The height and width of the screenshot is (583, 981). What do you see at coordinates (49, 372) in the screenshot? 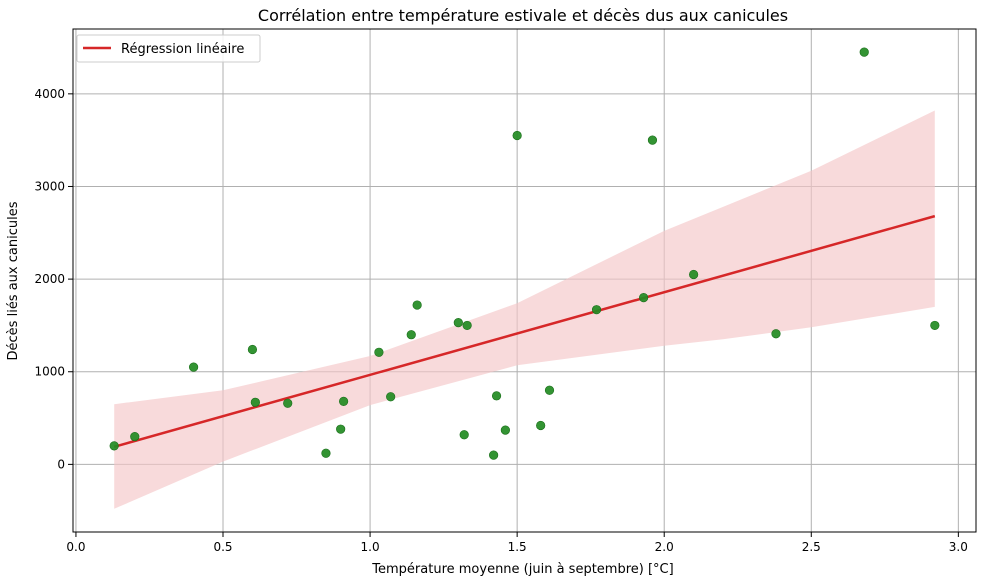
I see `y-tick-label: 1000` at bounding box center [49, 372].